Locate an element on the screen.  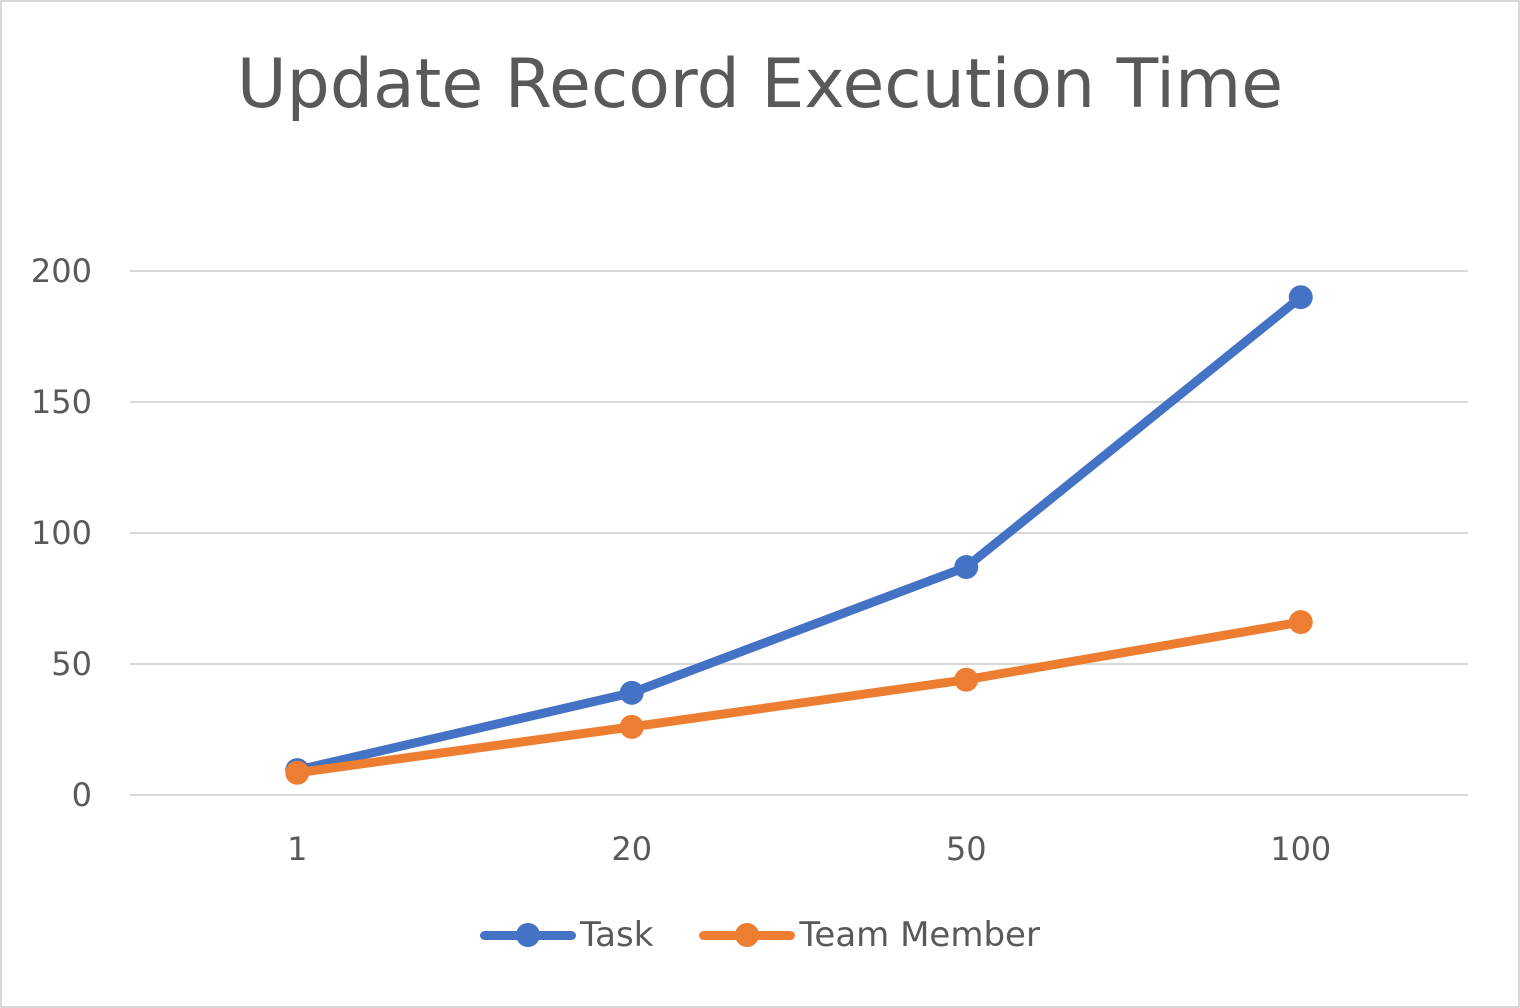
legend-marker-task-icon is located at coordinates (528, 935).